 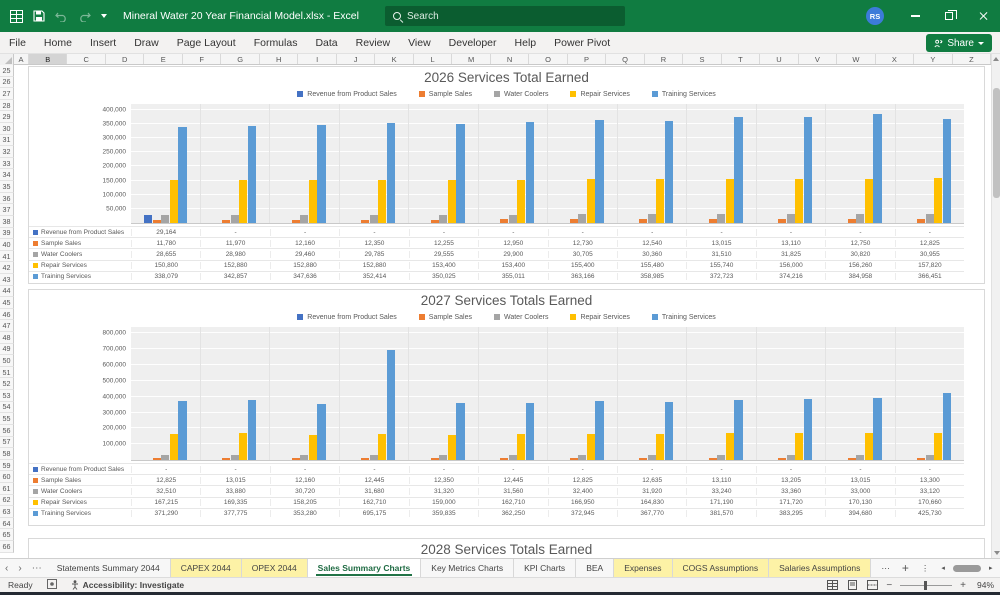 I want to click on scroll-up-icon, so click(x=996, y=59).